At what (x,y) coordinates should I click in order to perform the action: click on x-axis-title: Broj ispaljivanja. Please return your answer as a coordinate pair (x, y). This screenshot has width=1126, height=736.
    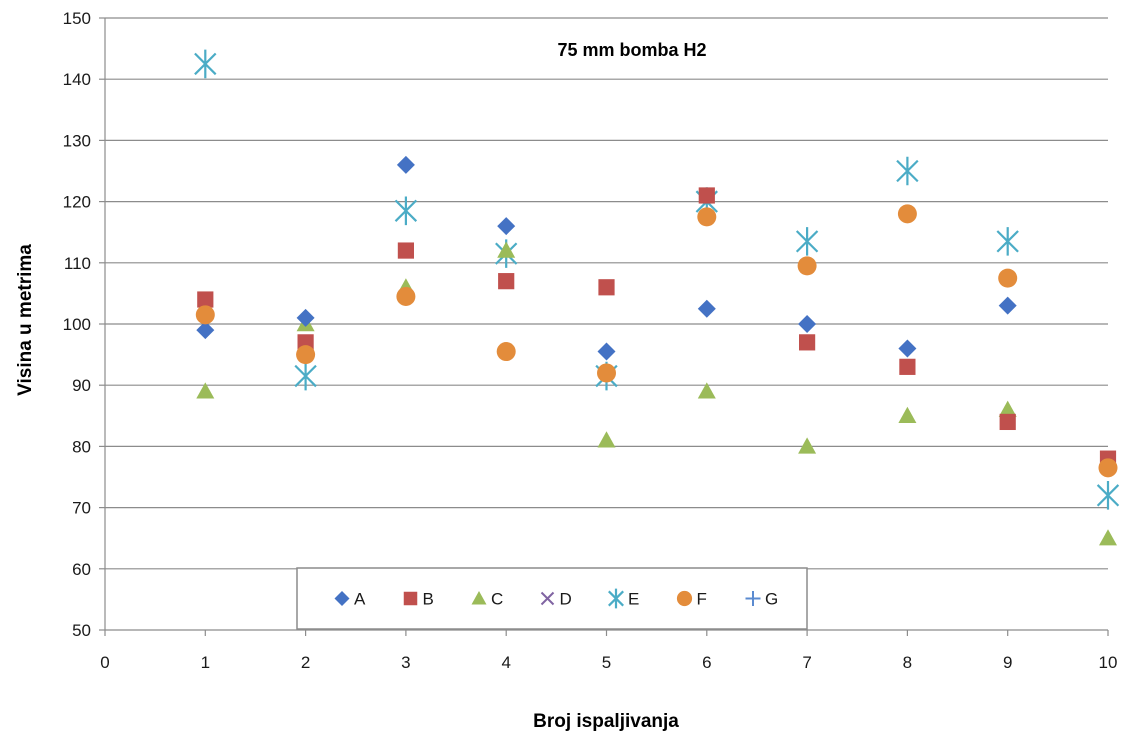
    Looking at the image, I should click on (606, 721).